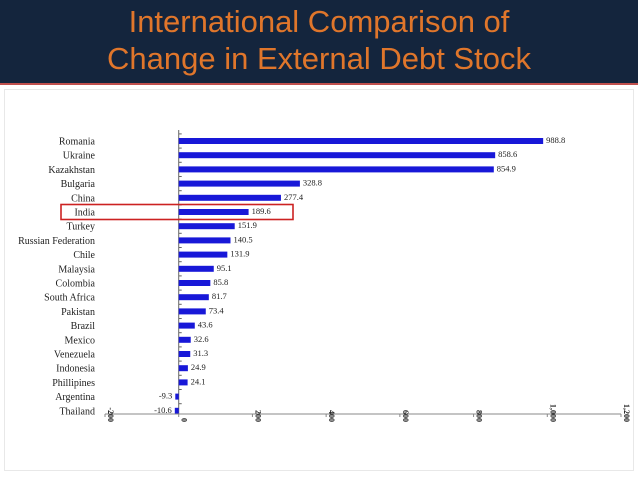 The height and width of the screenshot is (479, 638). What do you see at coordinates (198, 367) in the screenshot?
I see `data-label: 24.9` at bounding box center [198, 367].